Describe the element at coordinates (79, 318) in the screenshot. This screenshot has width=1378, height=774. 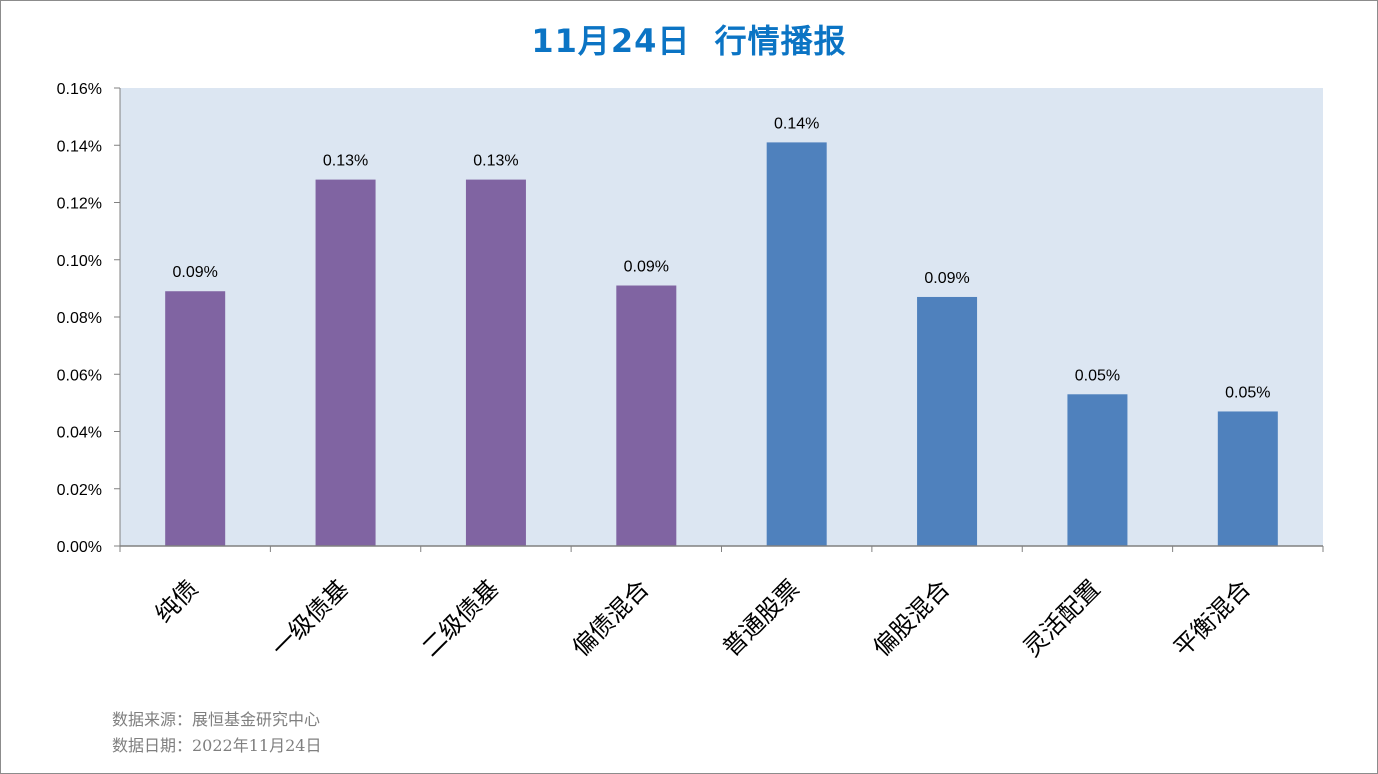
I see `y-tick-label: 0.08%` at that location.